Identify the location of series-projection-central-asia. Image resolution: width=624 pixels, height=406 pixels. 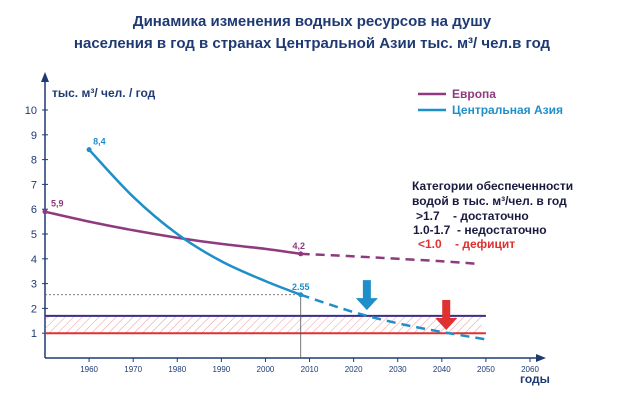
(393, 317).